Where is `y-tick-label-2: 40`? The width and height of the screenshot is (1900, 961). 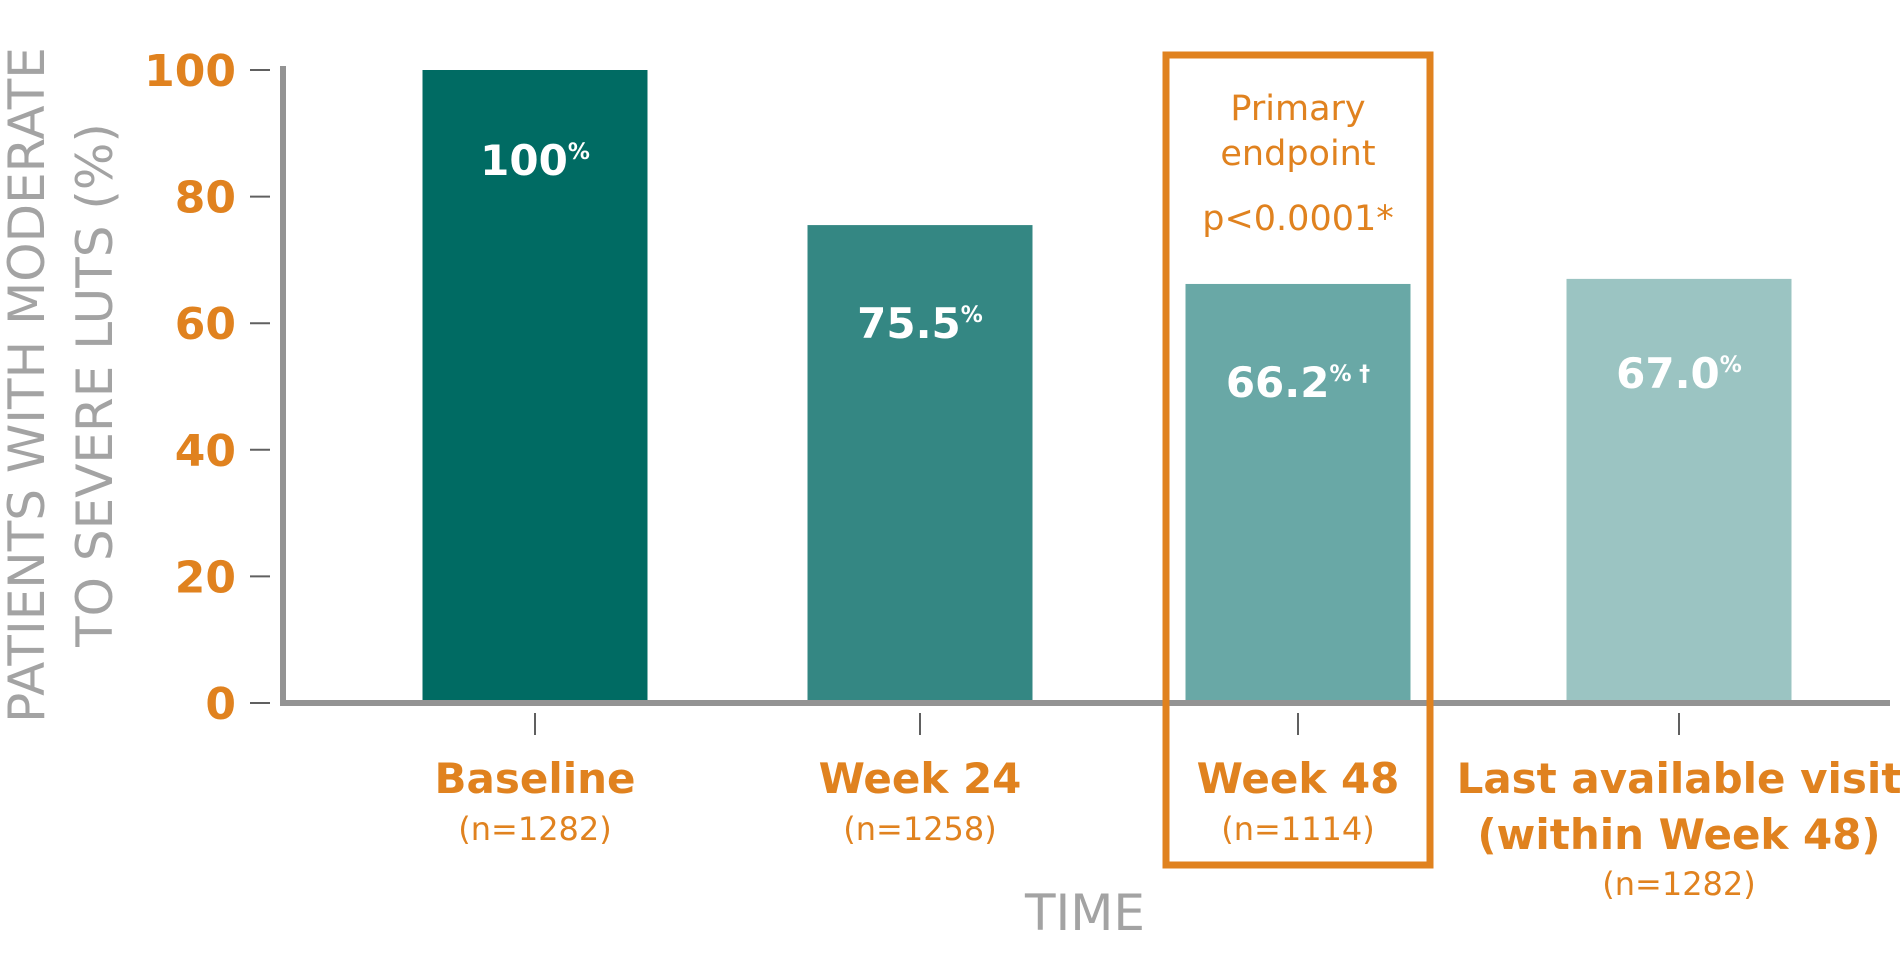 y-tick-label-2: 40 is located at coordinates (205, 451).